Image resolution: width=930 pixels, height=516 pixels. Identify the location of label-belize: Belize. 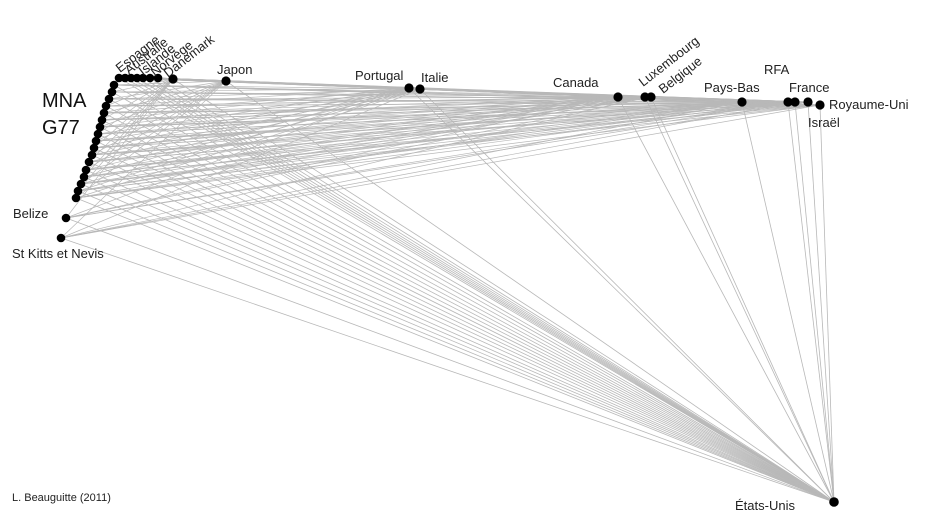
(30, 213).